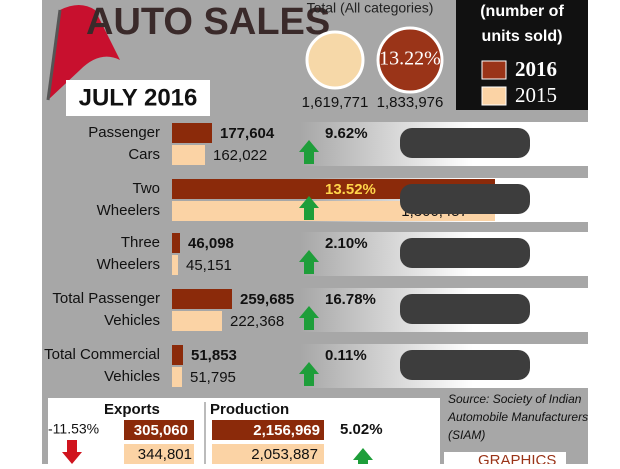 Image resolution: width=620 pixels, height=469 pixels. I want to click on growth: -11.53%, so click(73, 429).